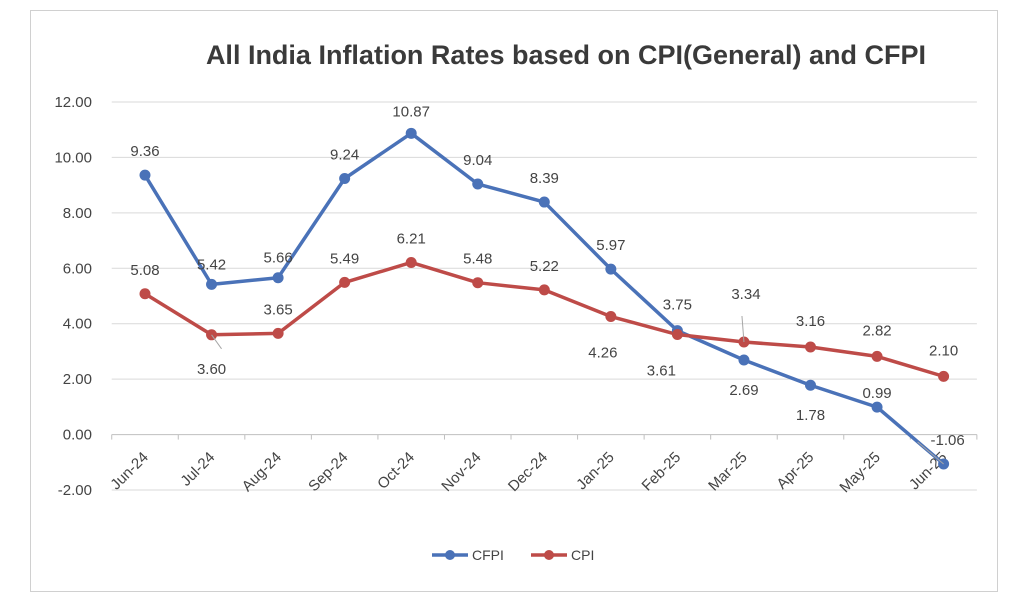  Describe the element at coordinates (77, 435) in the screenshot. I see `y-tick-label: 0.00` at that location.